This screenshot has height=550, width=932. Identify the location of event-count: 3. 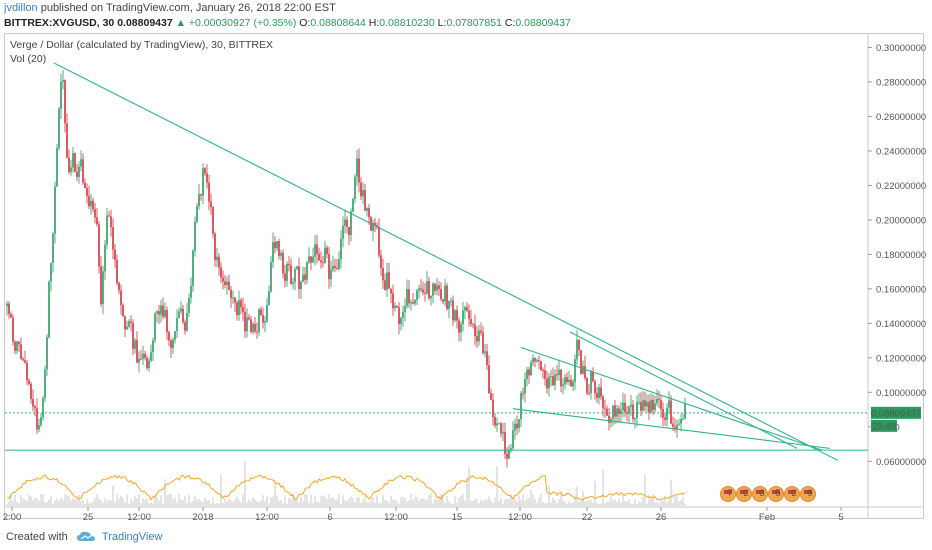
(761, 493).